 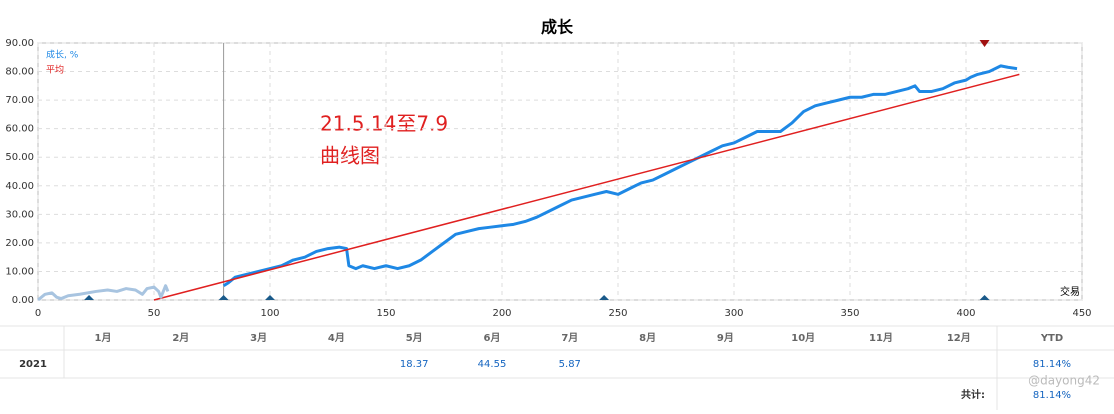 What do you see at coordinates (1070, 291) in the screenshot?
I see `x-axis-label: 交易` at bounding box center [1070, 291].